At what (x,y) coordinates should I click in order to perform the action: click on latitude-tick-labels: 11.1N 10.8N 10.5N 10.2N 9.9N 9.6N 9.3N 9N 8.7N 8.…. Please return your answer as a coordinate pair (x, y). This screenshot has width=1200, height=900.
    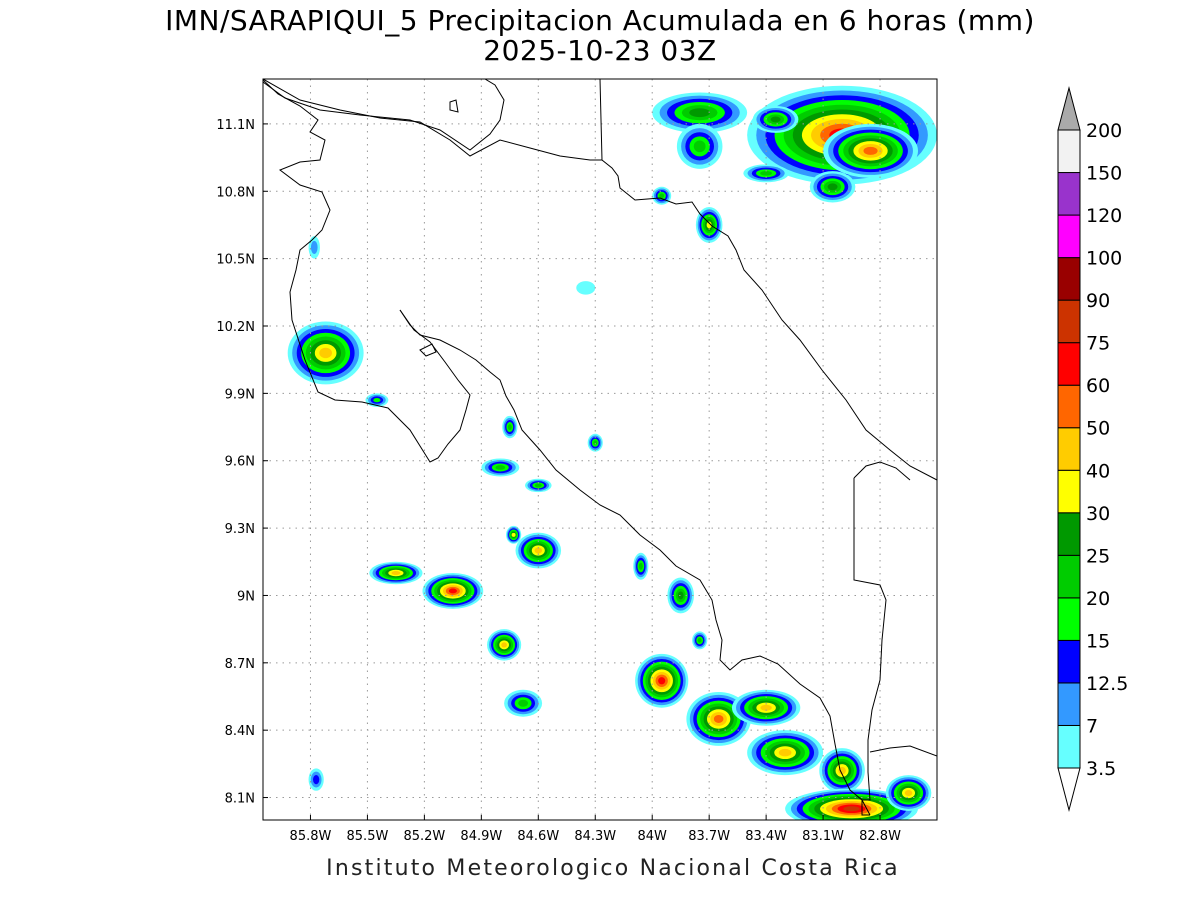
    Looking at the image, I should click on (242, 462).